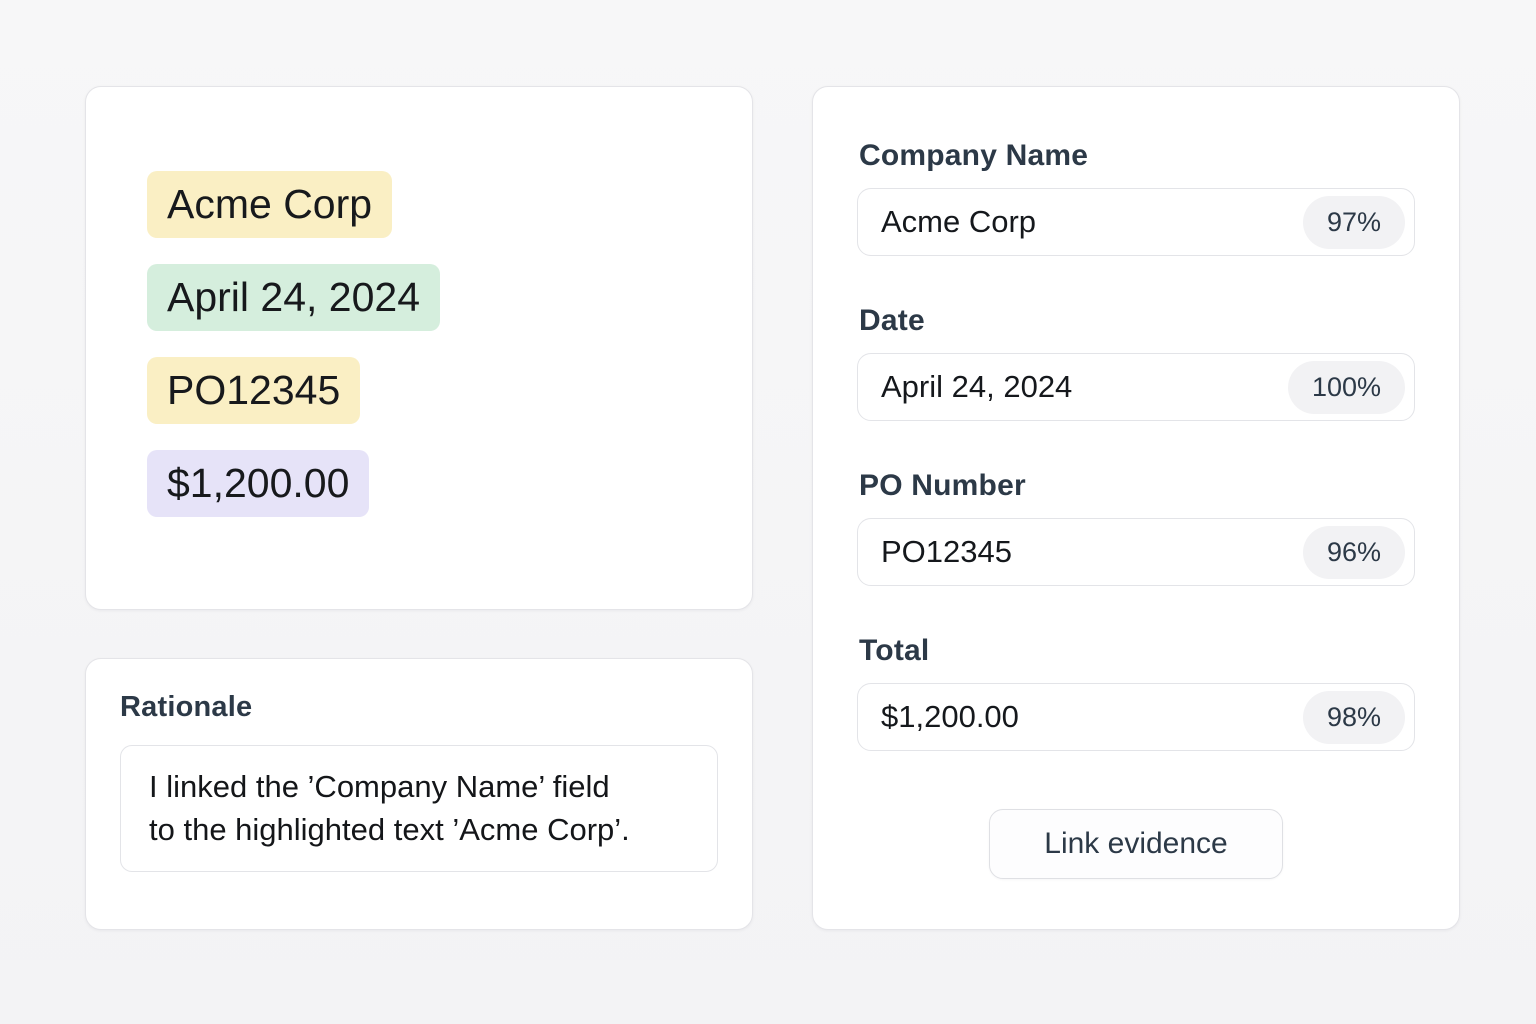 The image size is (1536, 1024). What do you see at coordinates (186, 707) in the screenshot?
I see `rationale-title: Rationale` at bounding box center [186, 707].